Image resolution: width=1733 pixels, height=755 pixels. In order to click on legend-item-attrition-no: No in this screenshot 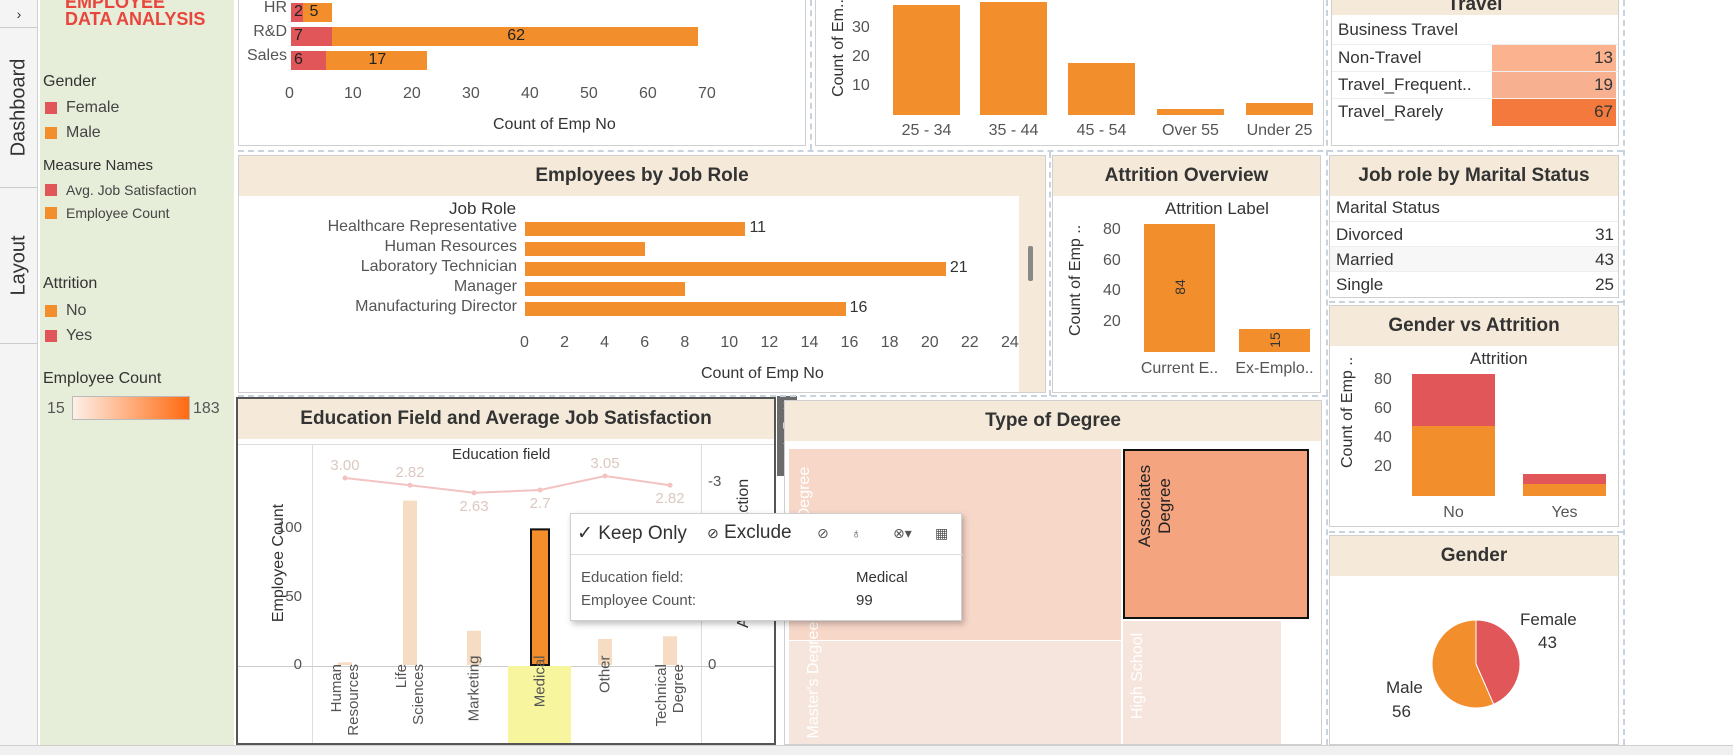, I will do `click(65, 311)`.